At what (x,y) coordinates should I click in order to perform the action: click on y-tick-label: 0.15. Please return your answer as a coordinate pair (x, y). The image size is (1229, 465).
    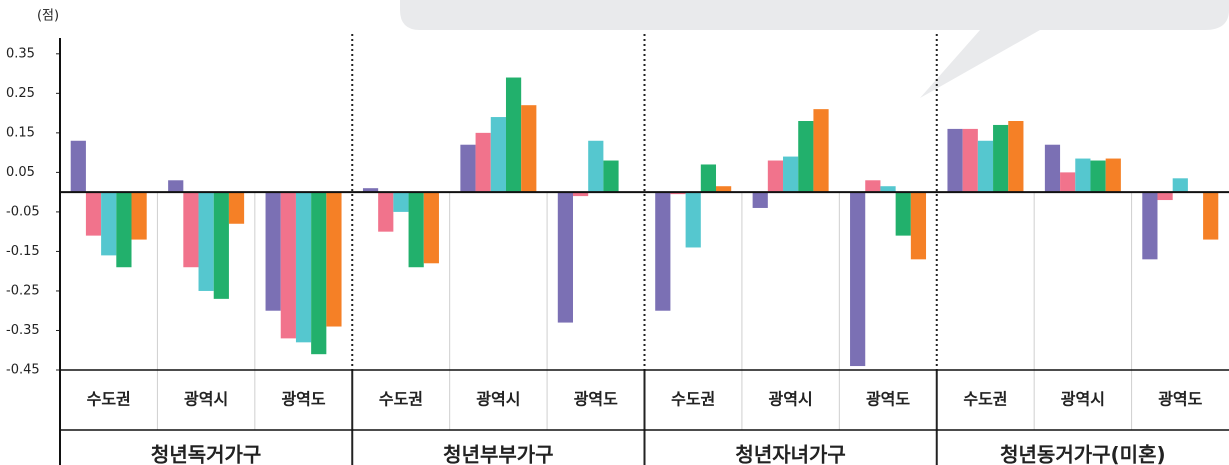
    Looking at the image, I should click on (20, 132).